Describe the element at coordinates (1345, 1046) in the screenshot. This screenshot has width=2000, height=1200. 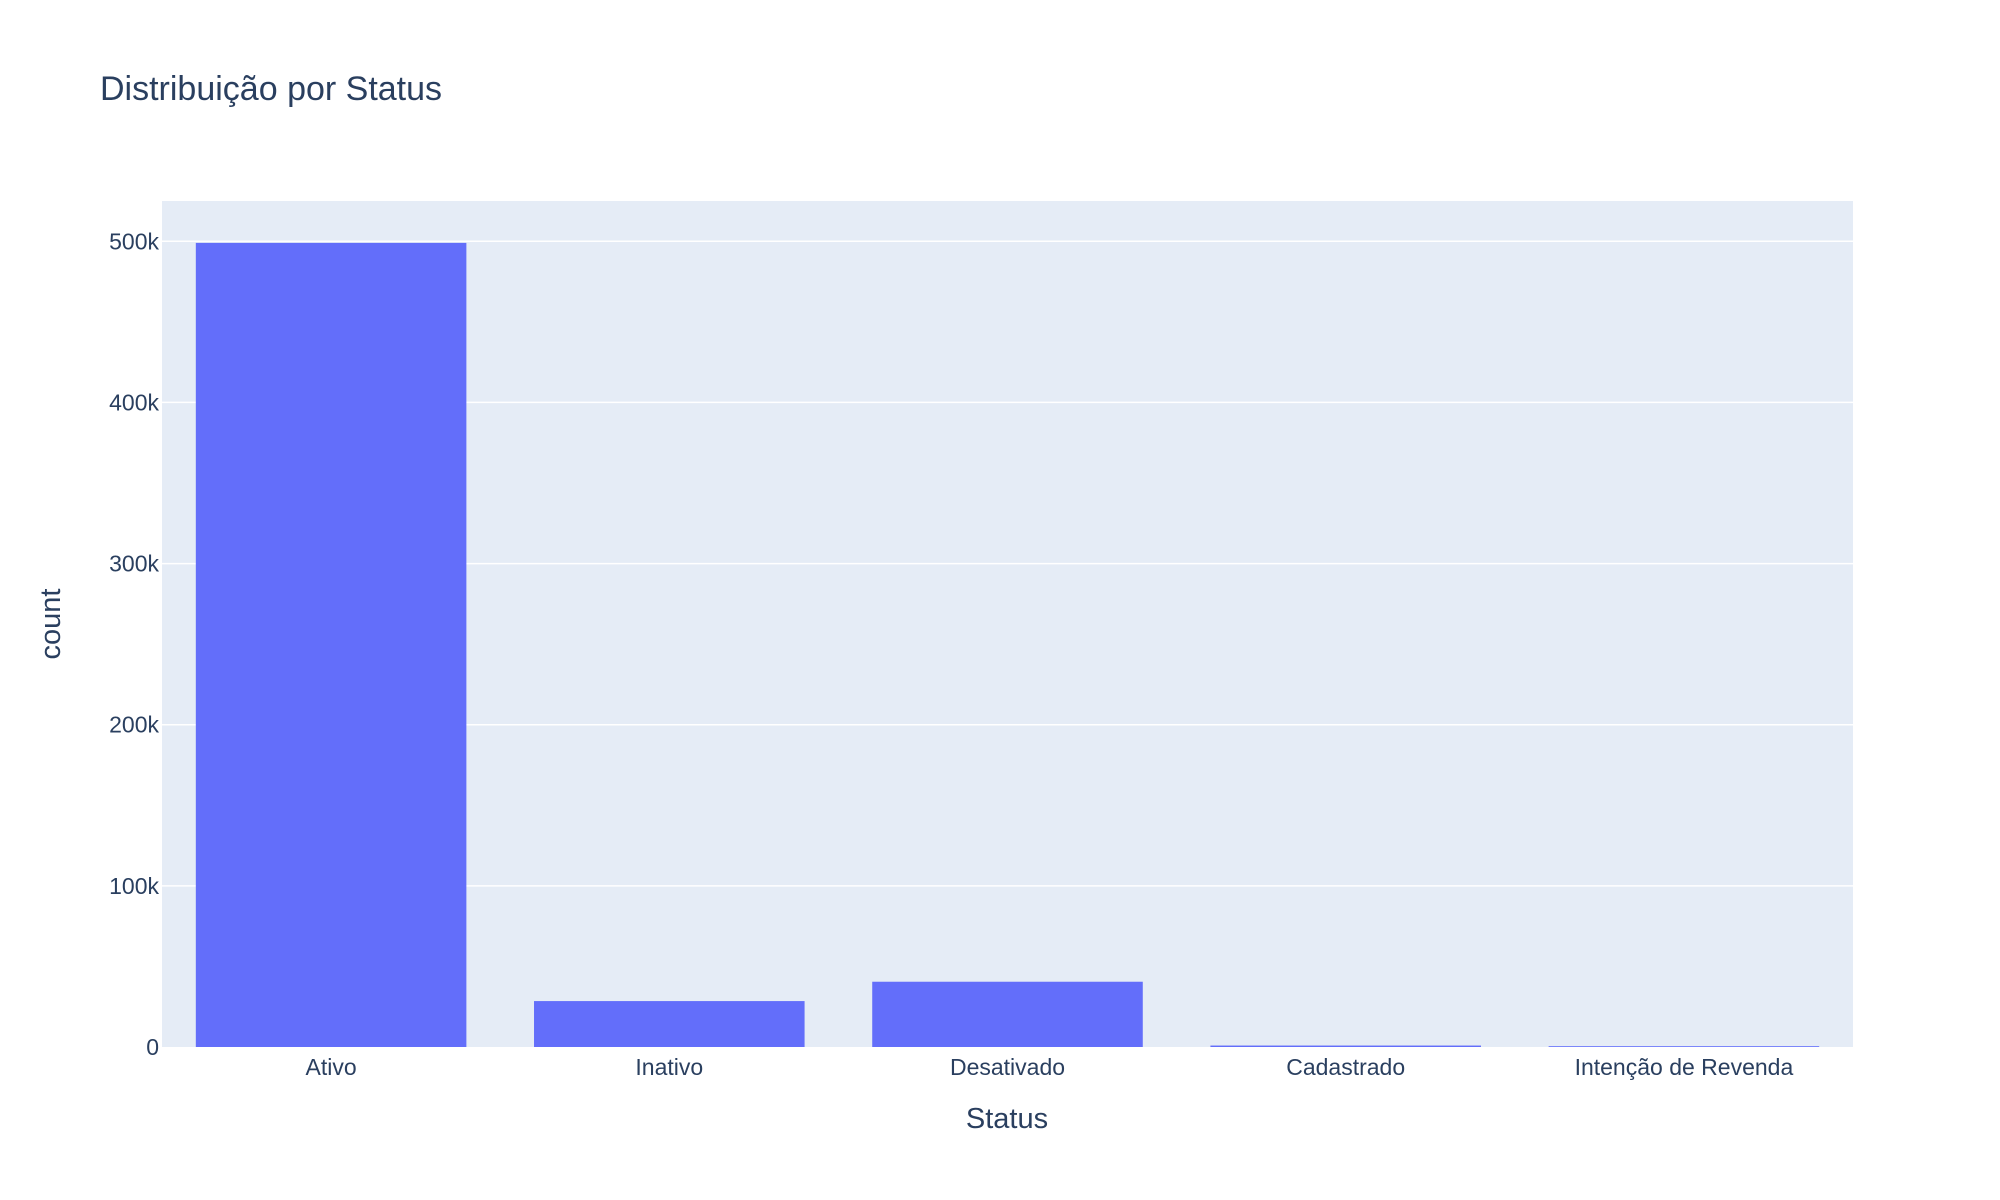
I see `bar-cadastrado` at that location.